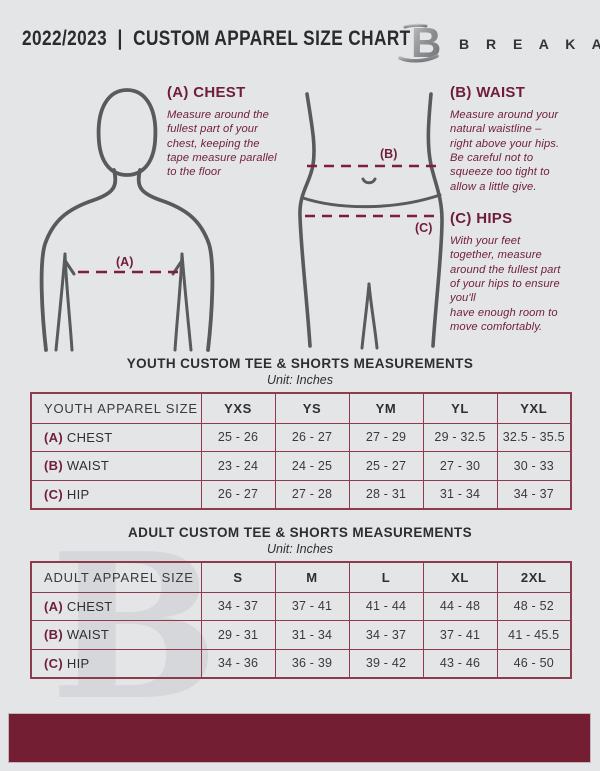 Image resolution: width=600 pixels, height=771 pixels. Describe the element at coordinates (312, 635) in the screenshot. I see `adult-waist-m: 31 - 34` at that location.